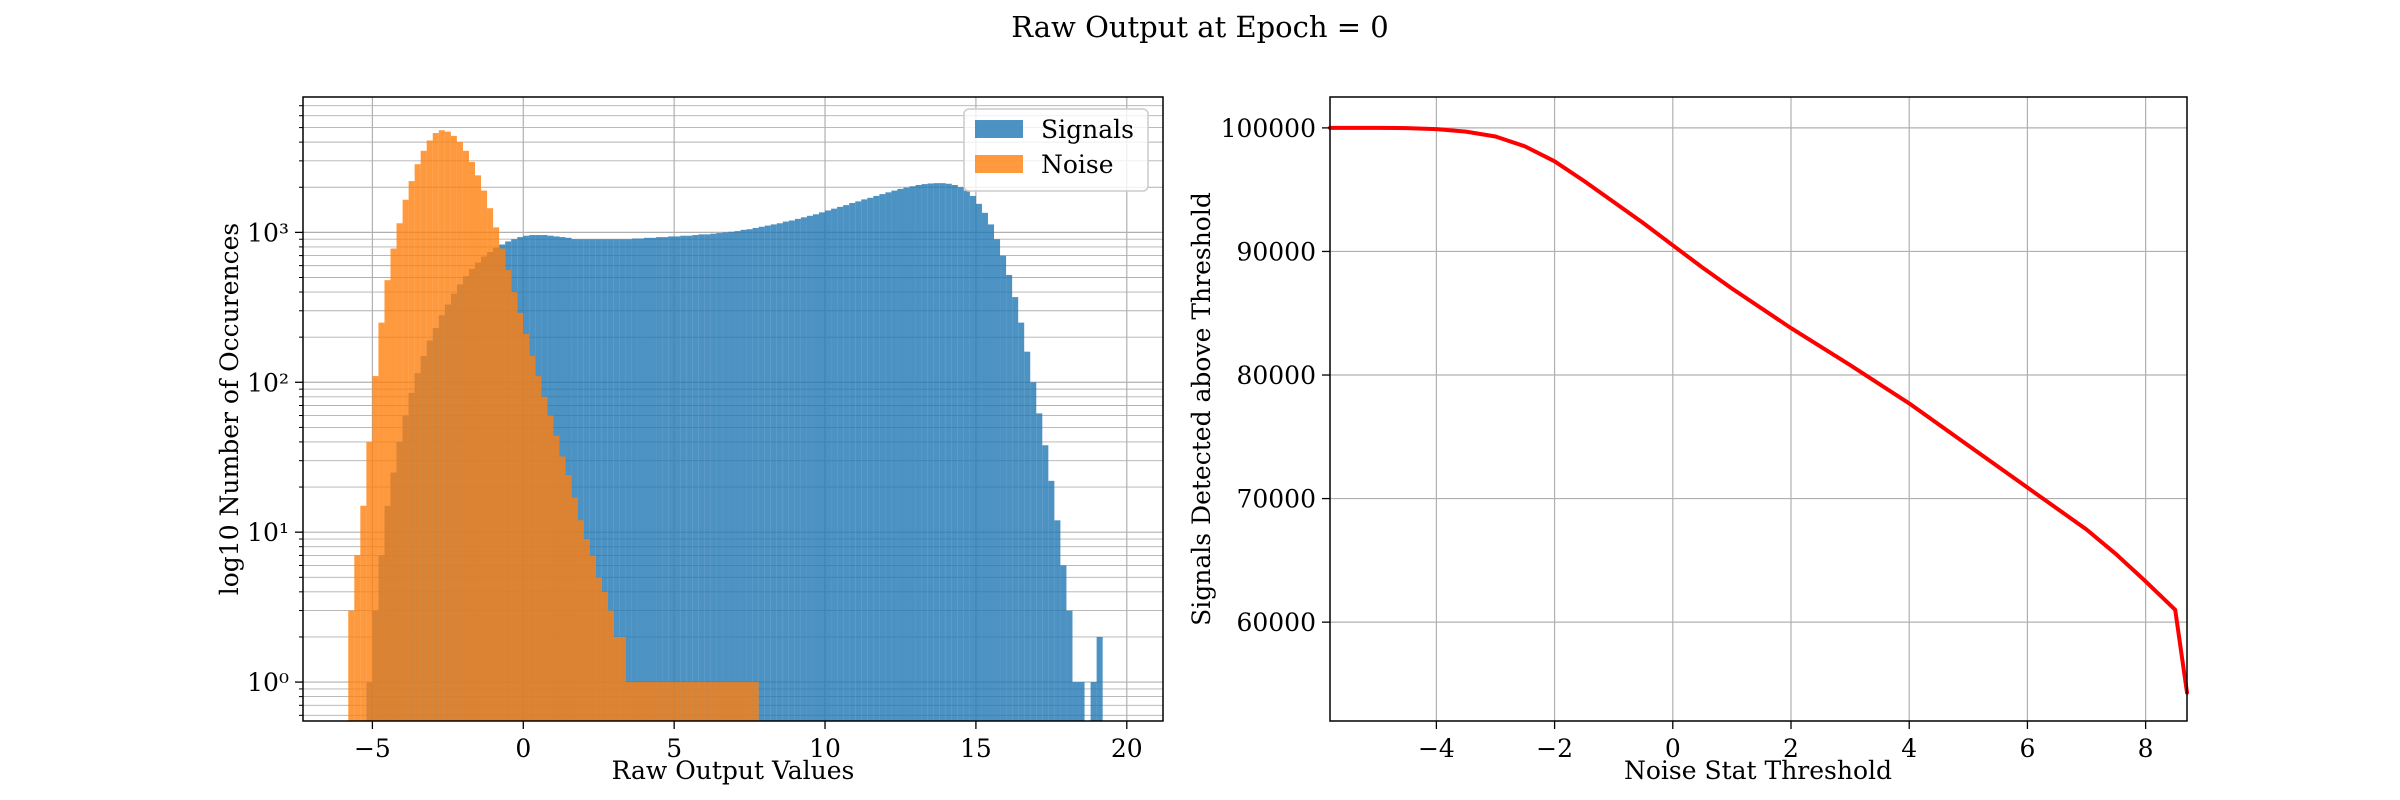 This screenshot has height=800, width=2400. I want to click on y-tick-label: 100000, so click(1268, 128).